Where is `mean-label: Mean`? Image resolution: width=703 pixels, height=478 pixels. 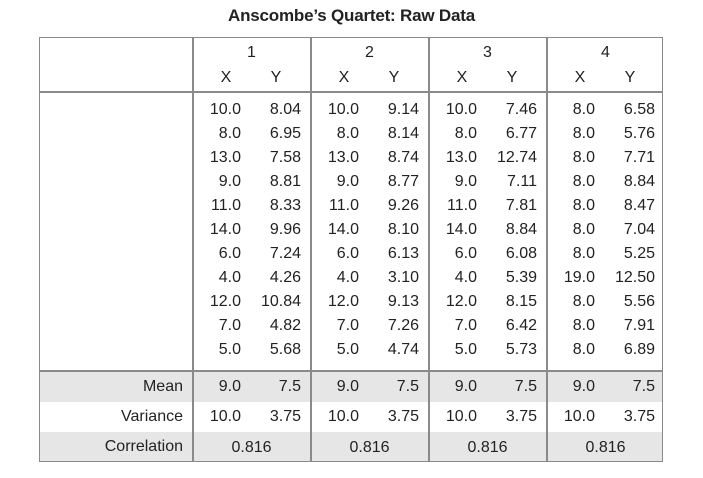 mean-label: Mean is located at coordinates (162, 386).